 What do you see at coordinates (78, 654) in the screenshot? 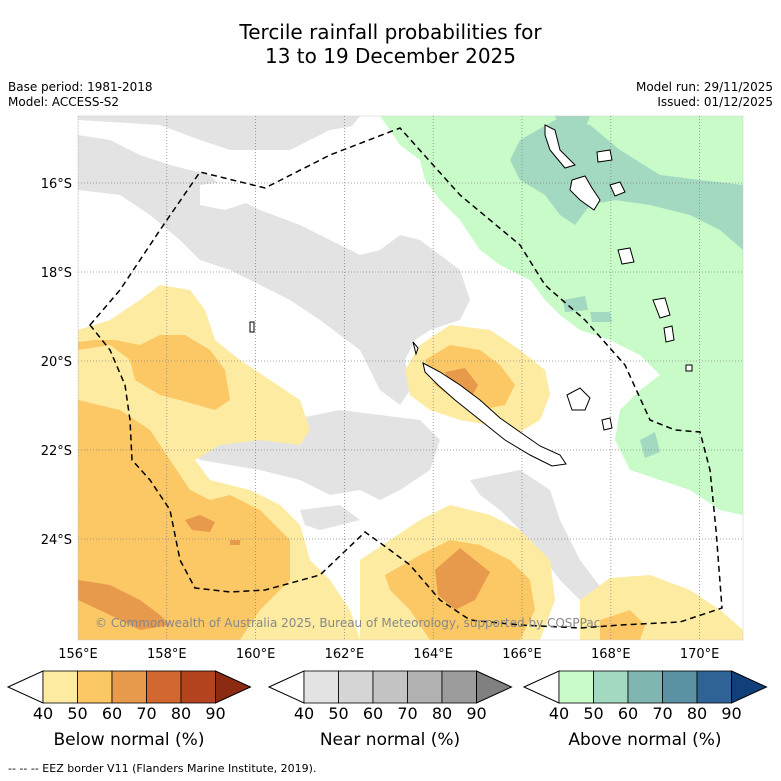
I see `longitude-label: 156°E` at bounding box center [78, 654].